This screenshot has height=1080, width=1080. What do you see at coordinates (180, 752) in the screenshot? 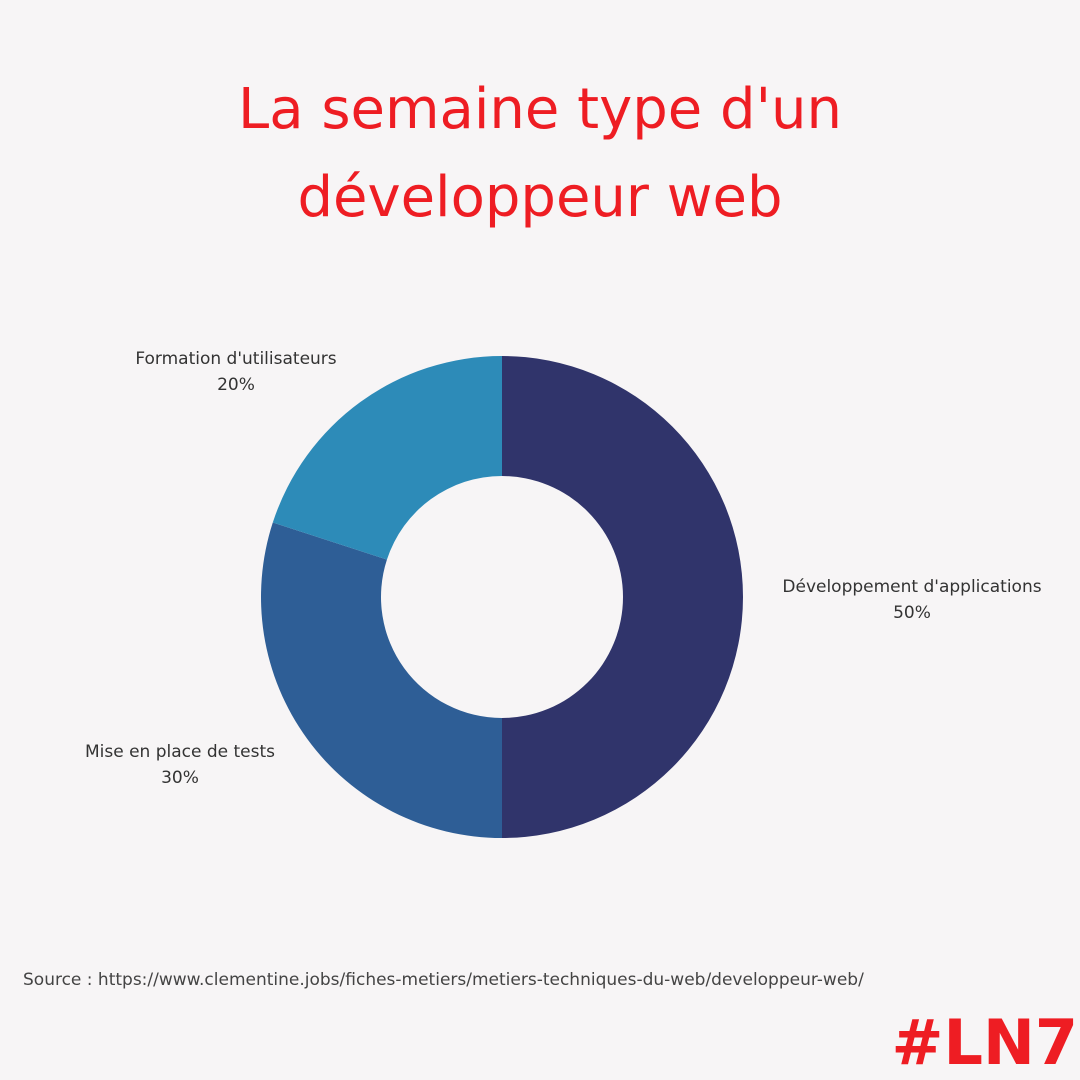
I see `slice-label-2: Mise en place de tests` at bounding box center [180, 752].